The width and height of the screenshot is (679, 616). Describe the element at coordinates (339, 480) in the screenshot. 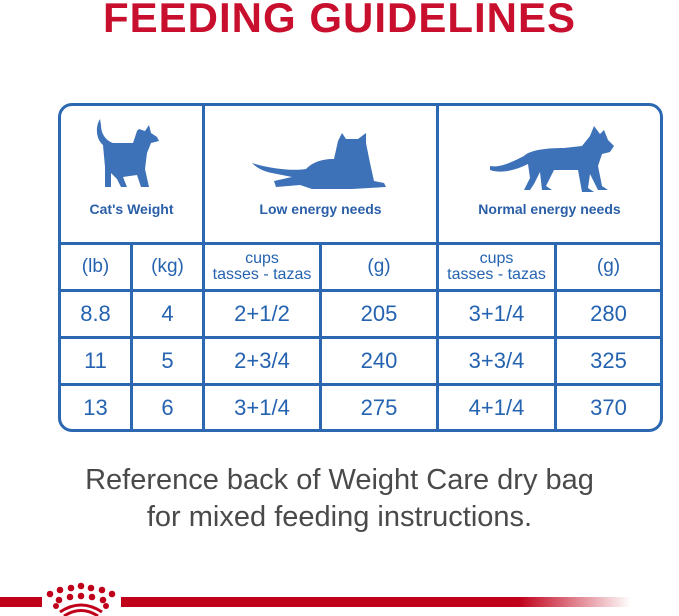

I see `note-line-1: Reference back of Weight Care dry bag` at that location.